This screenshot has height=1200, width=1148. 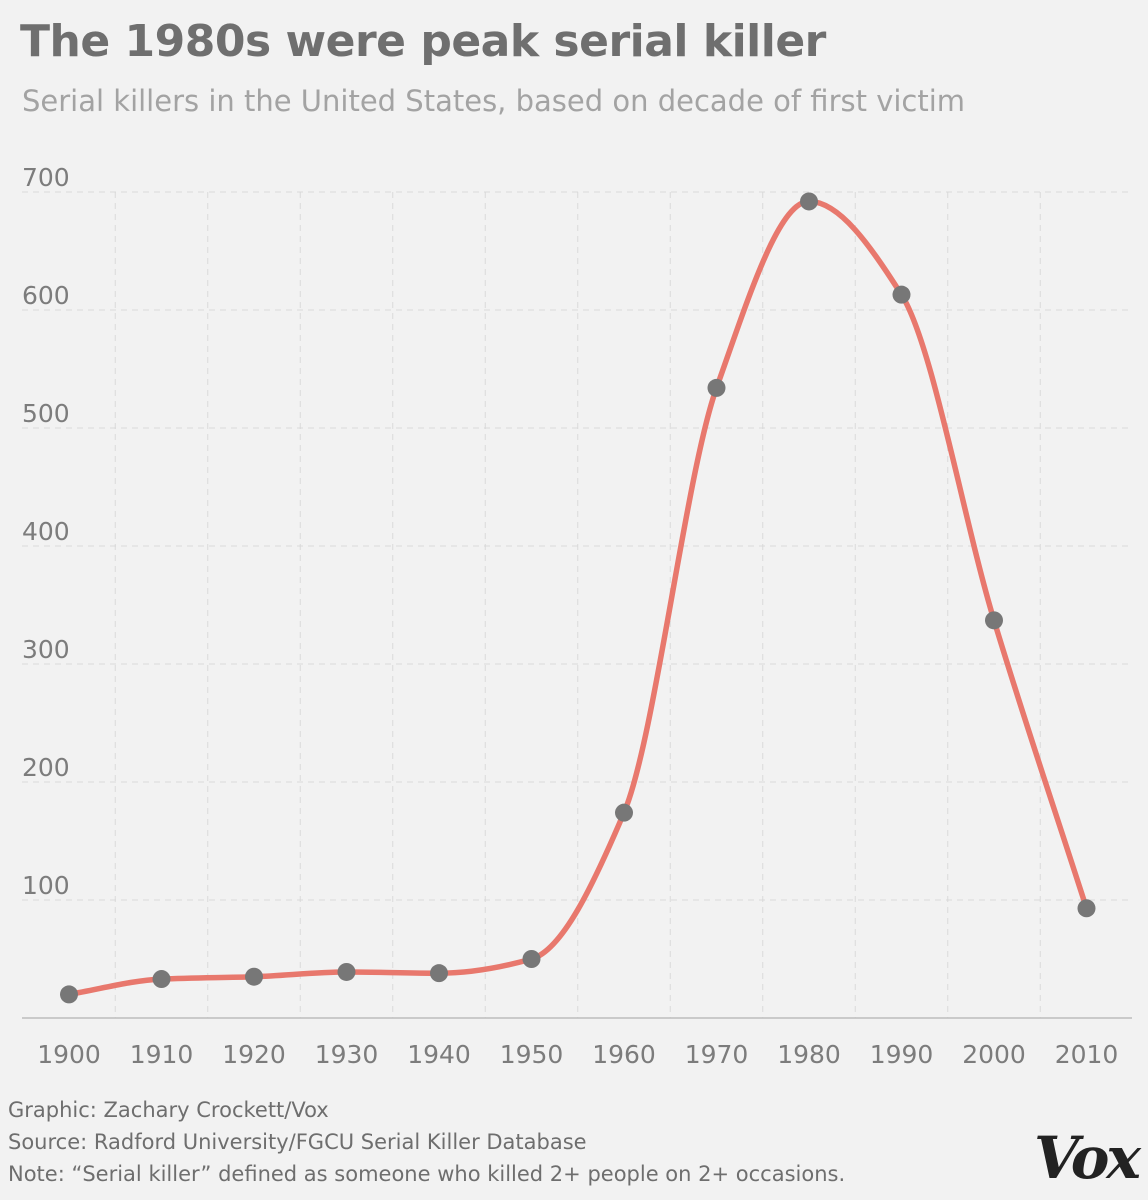 What do you see at coordinates (717, 1054) in the screenshot?
I see `x-tick-label: 1970` at bounding box center [717, 1054].